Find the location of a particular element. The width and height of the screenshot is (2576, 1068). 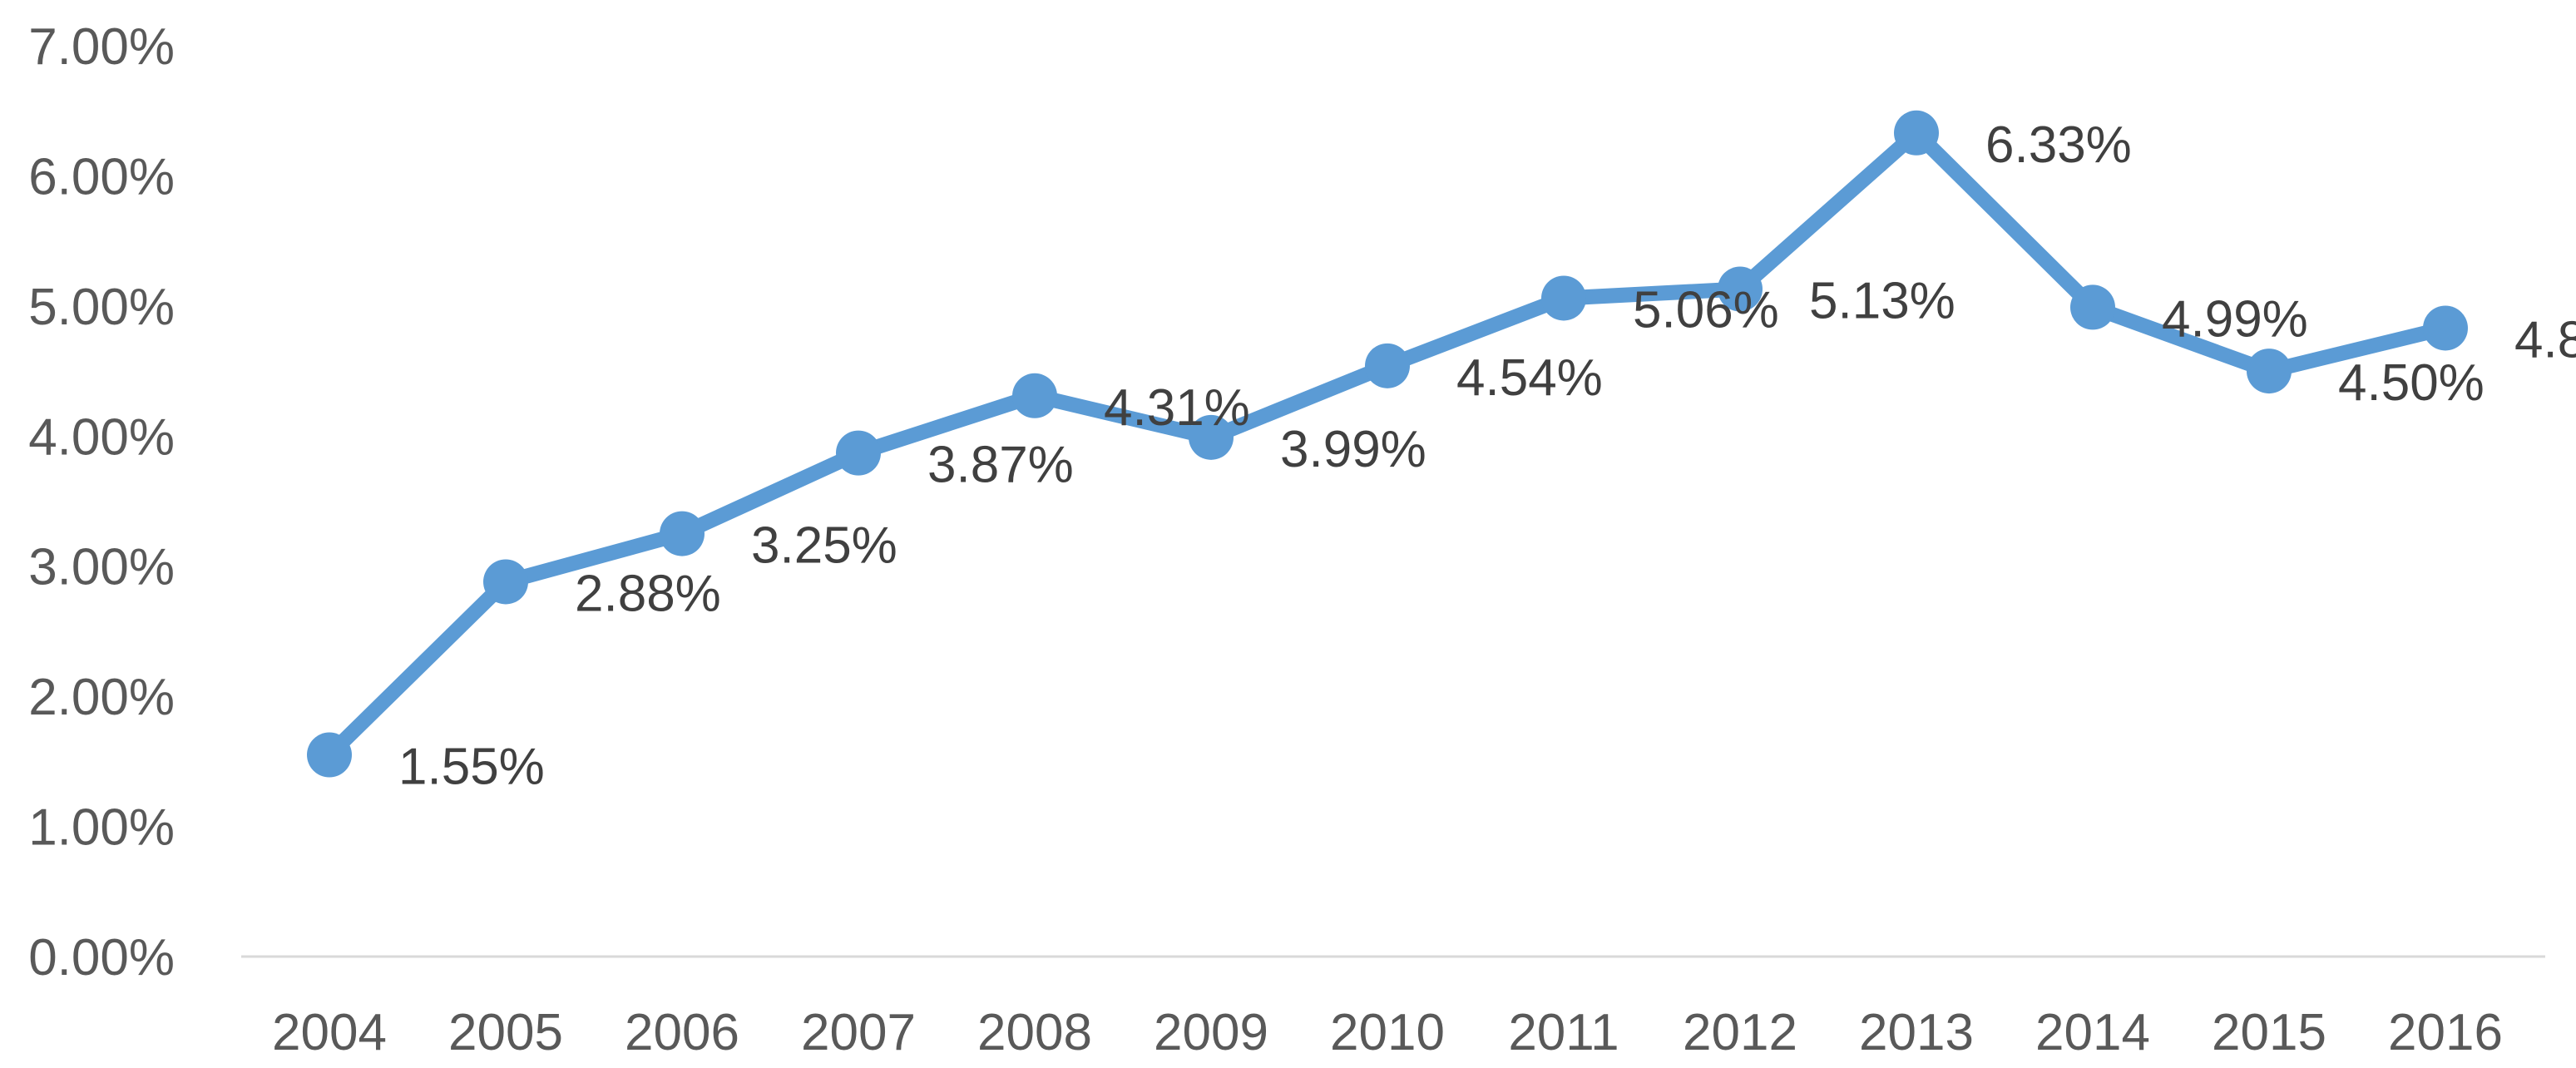

data-label: 2.88% is located at coordinates (648, 593).